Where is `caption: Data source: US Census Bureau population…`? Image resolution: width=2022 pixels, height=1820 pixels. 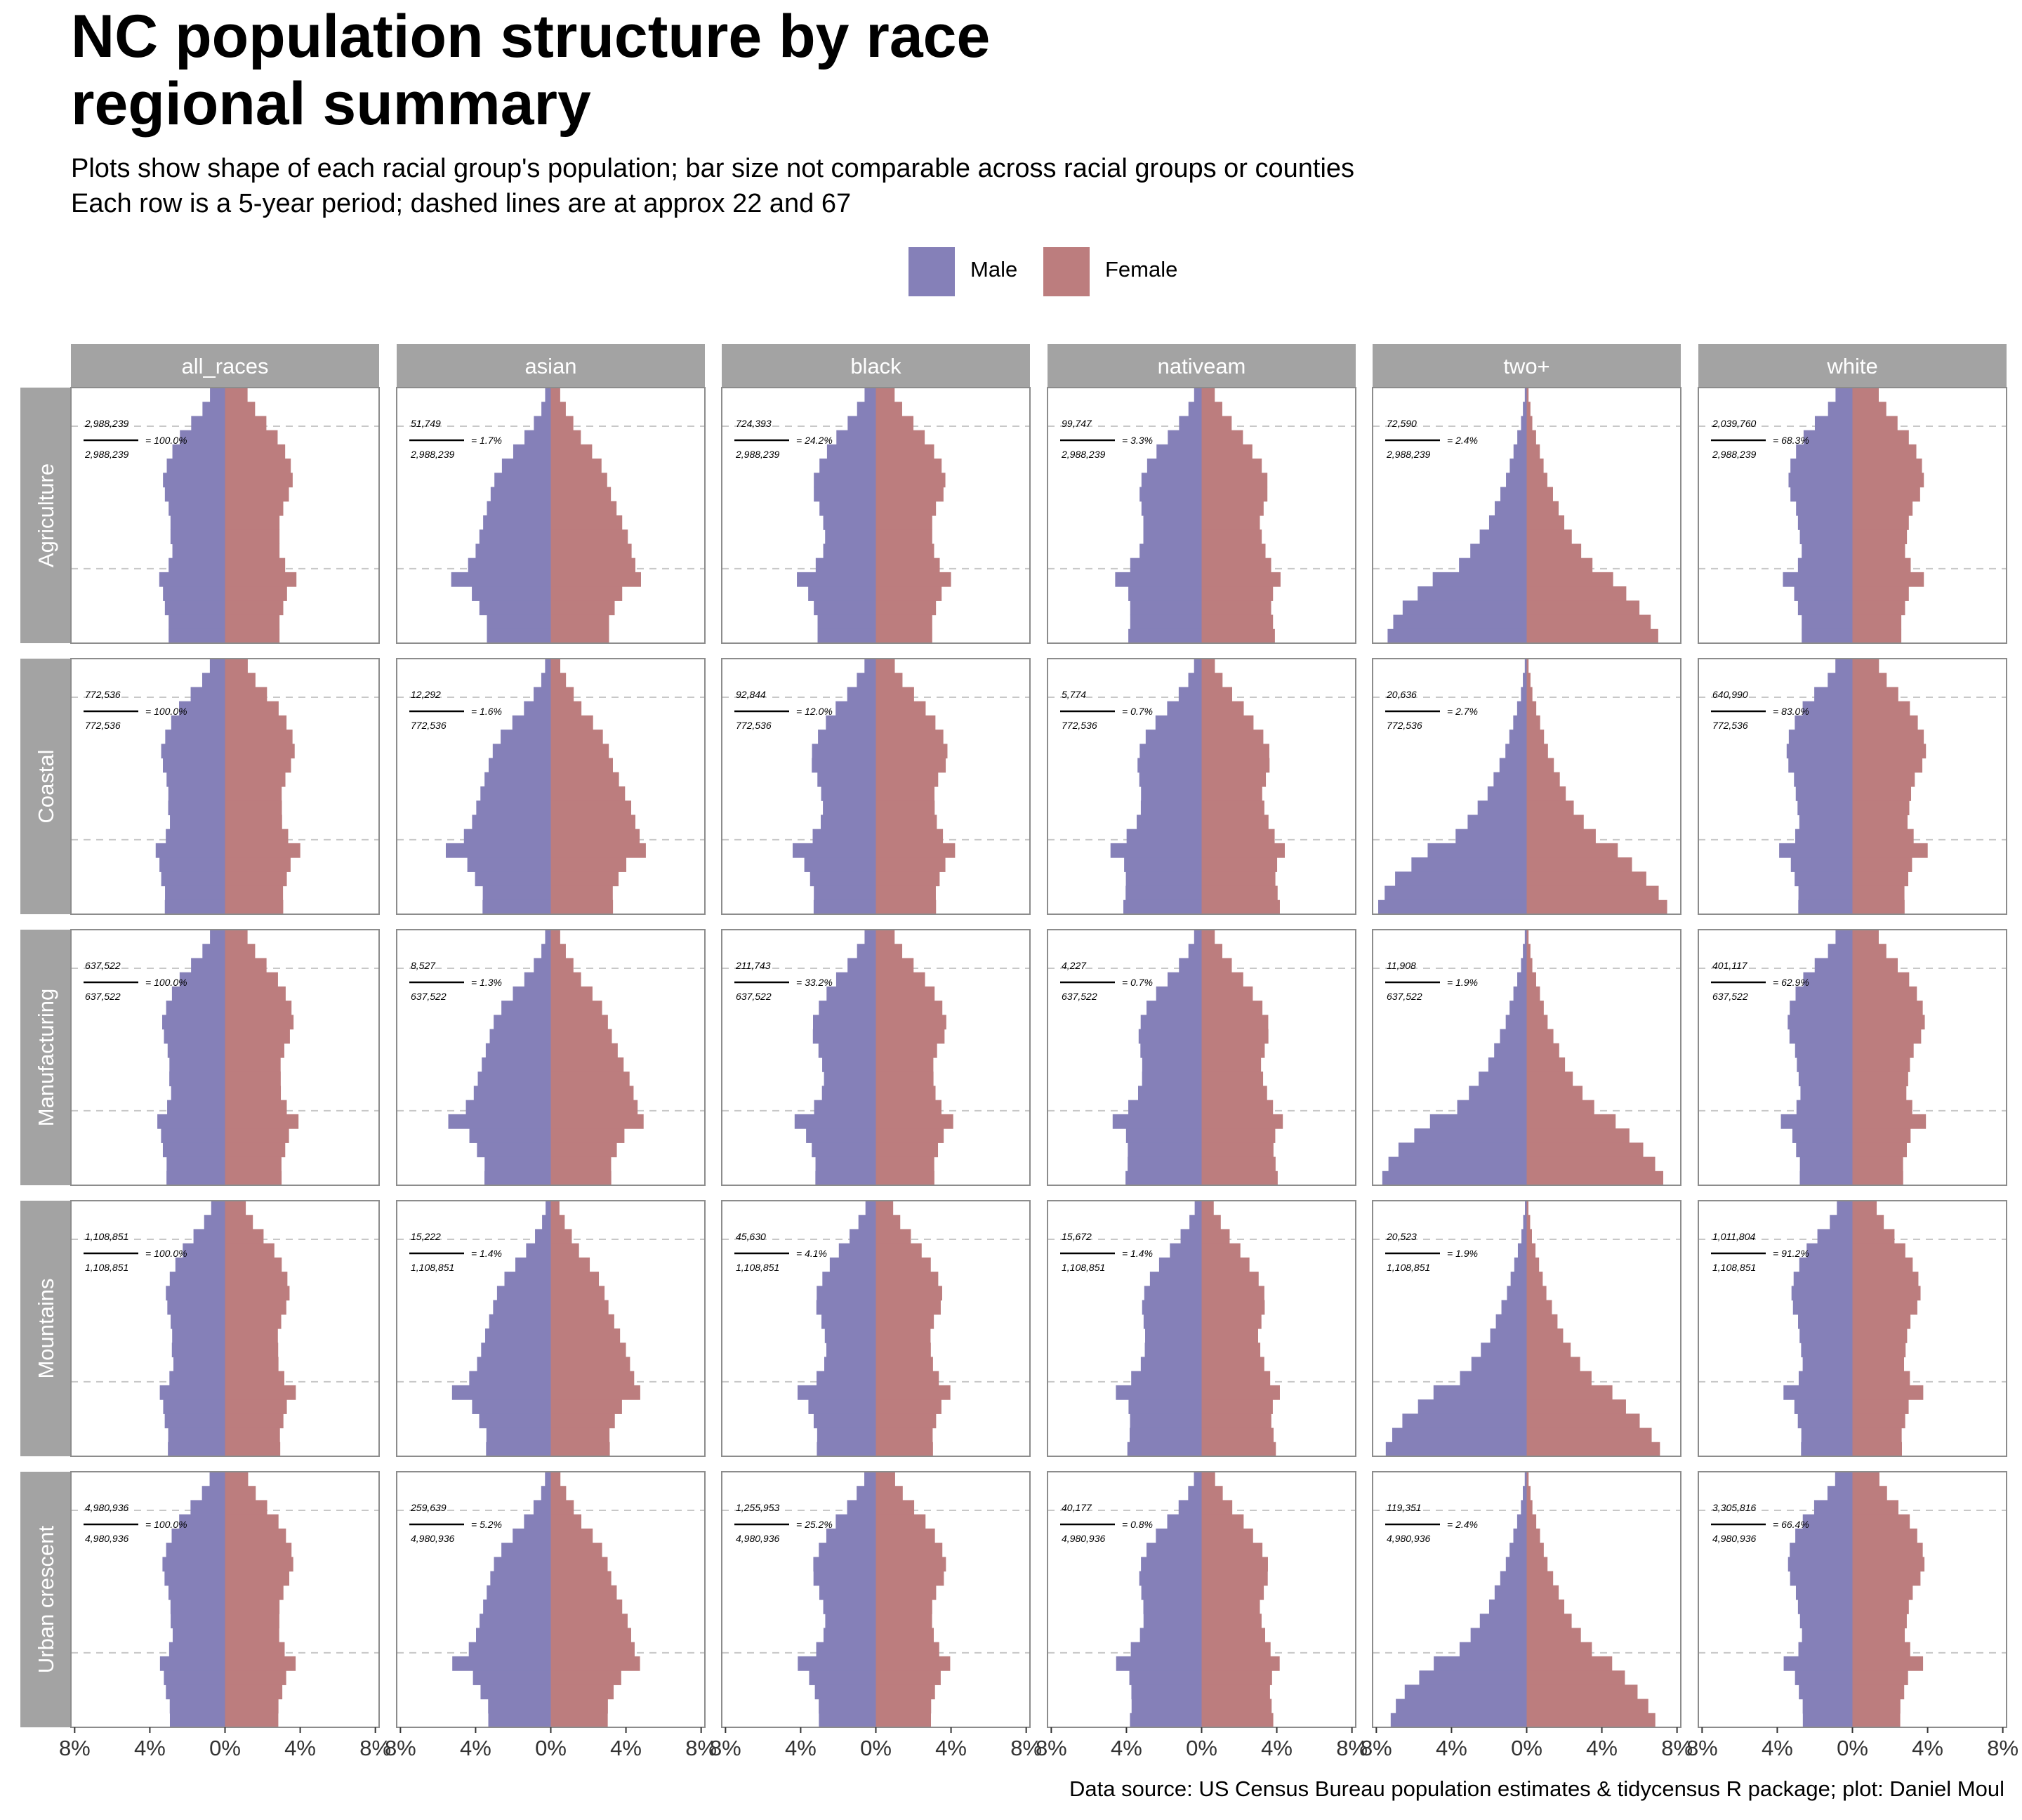 caption: Data source: US Census Bureau population… is located at coordinates (1537, 1789).